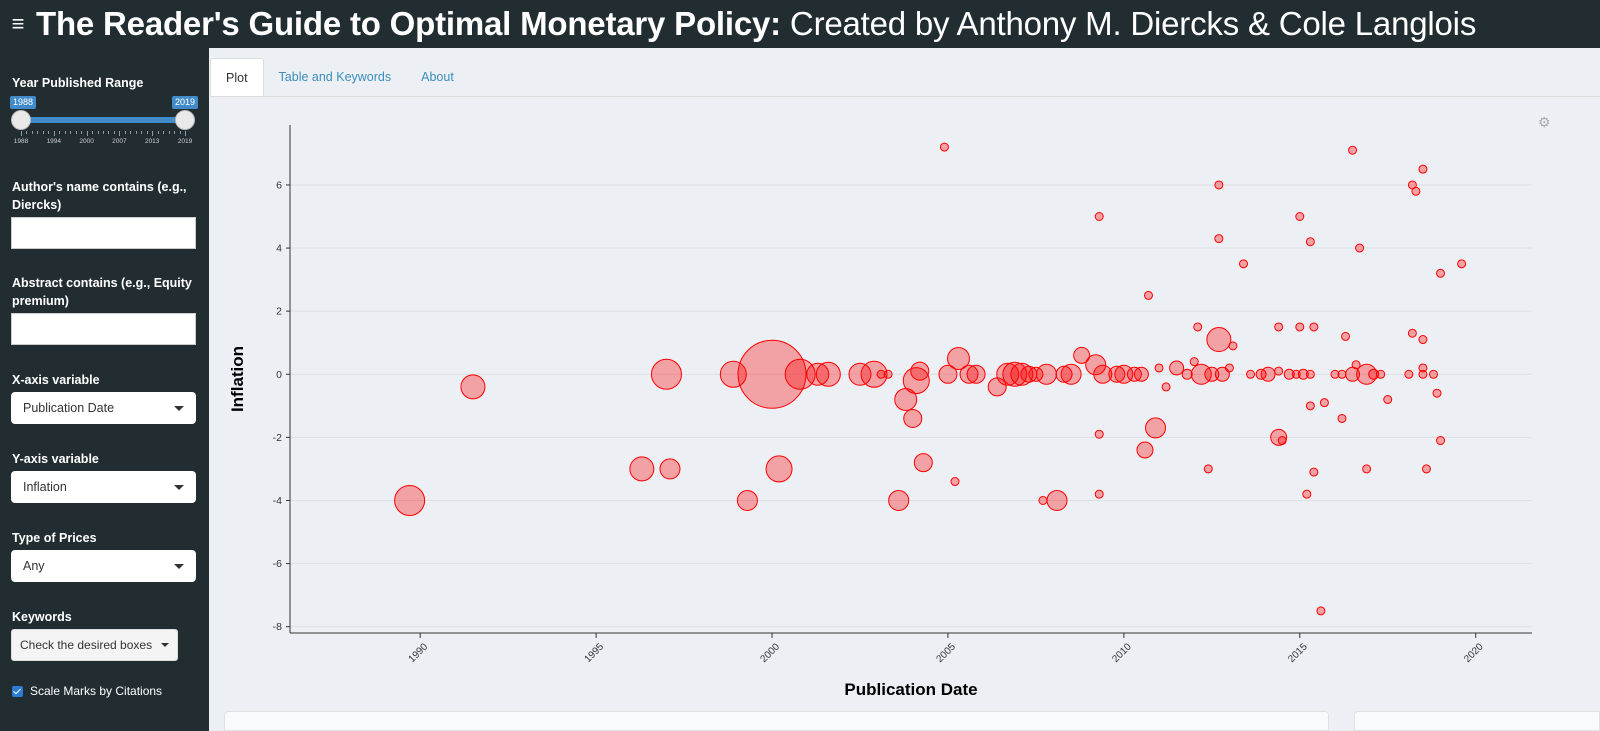 This screenshot has width=1600, height=731. What do you see at coordinates (18, 23) in the screenshot?
I see `hamburger-icon: ≡` at bounding box center [18, 23].